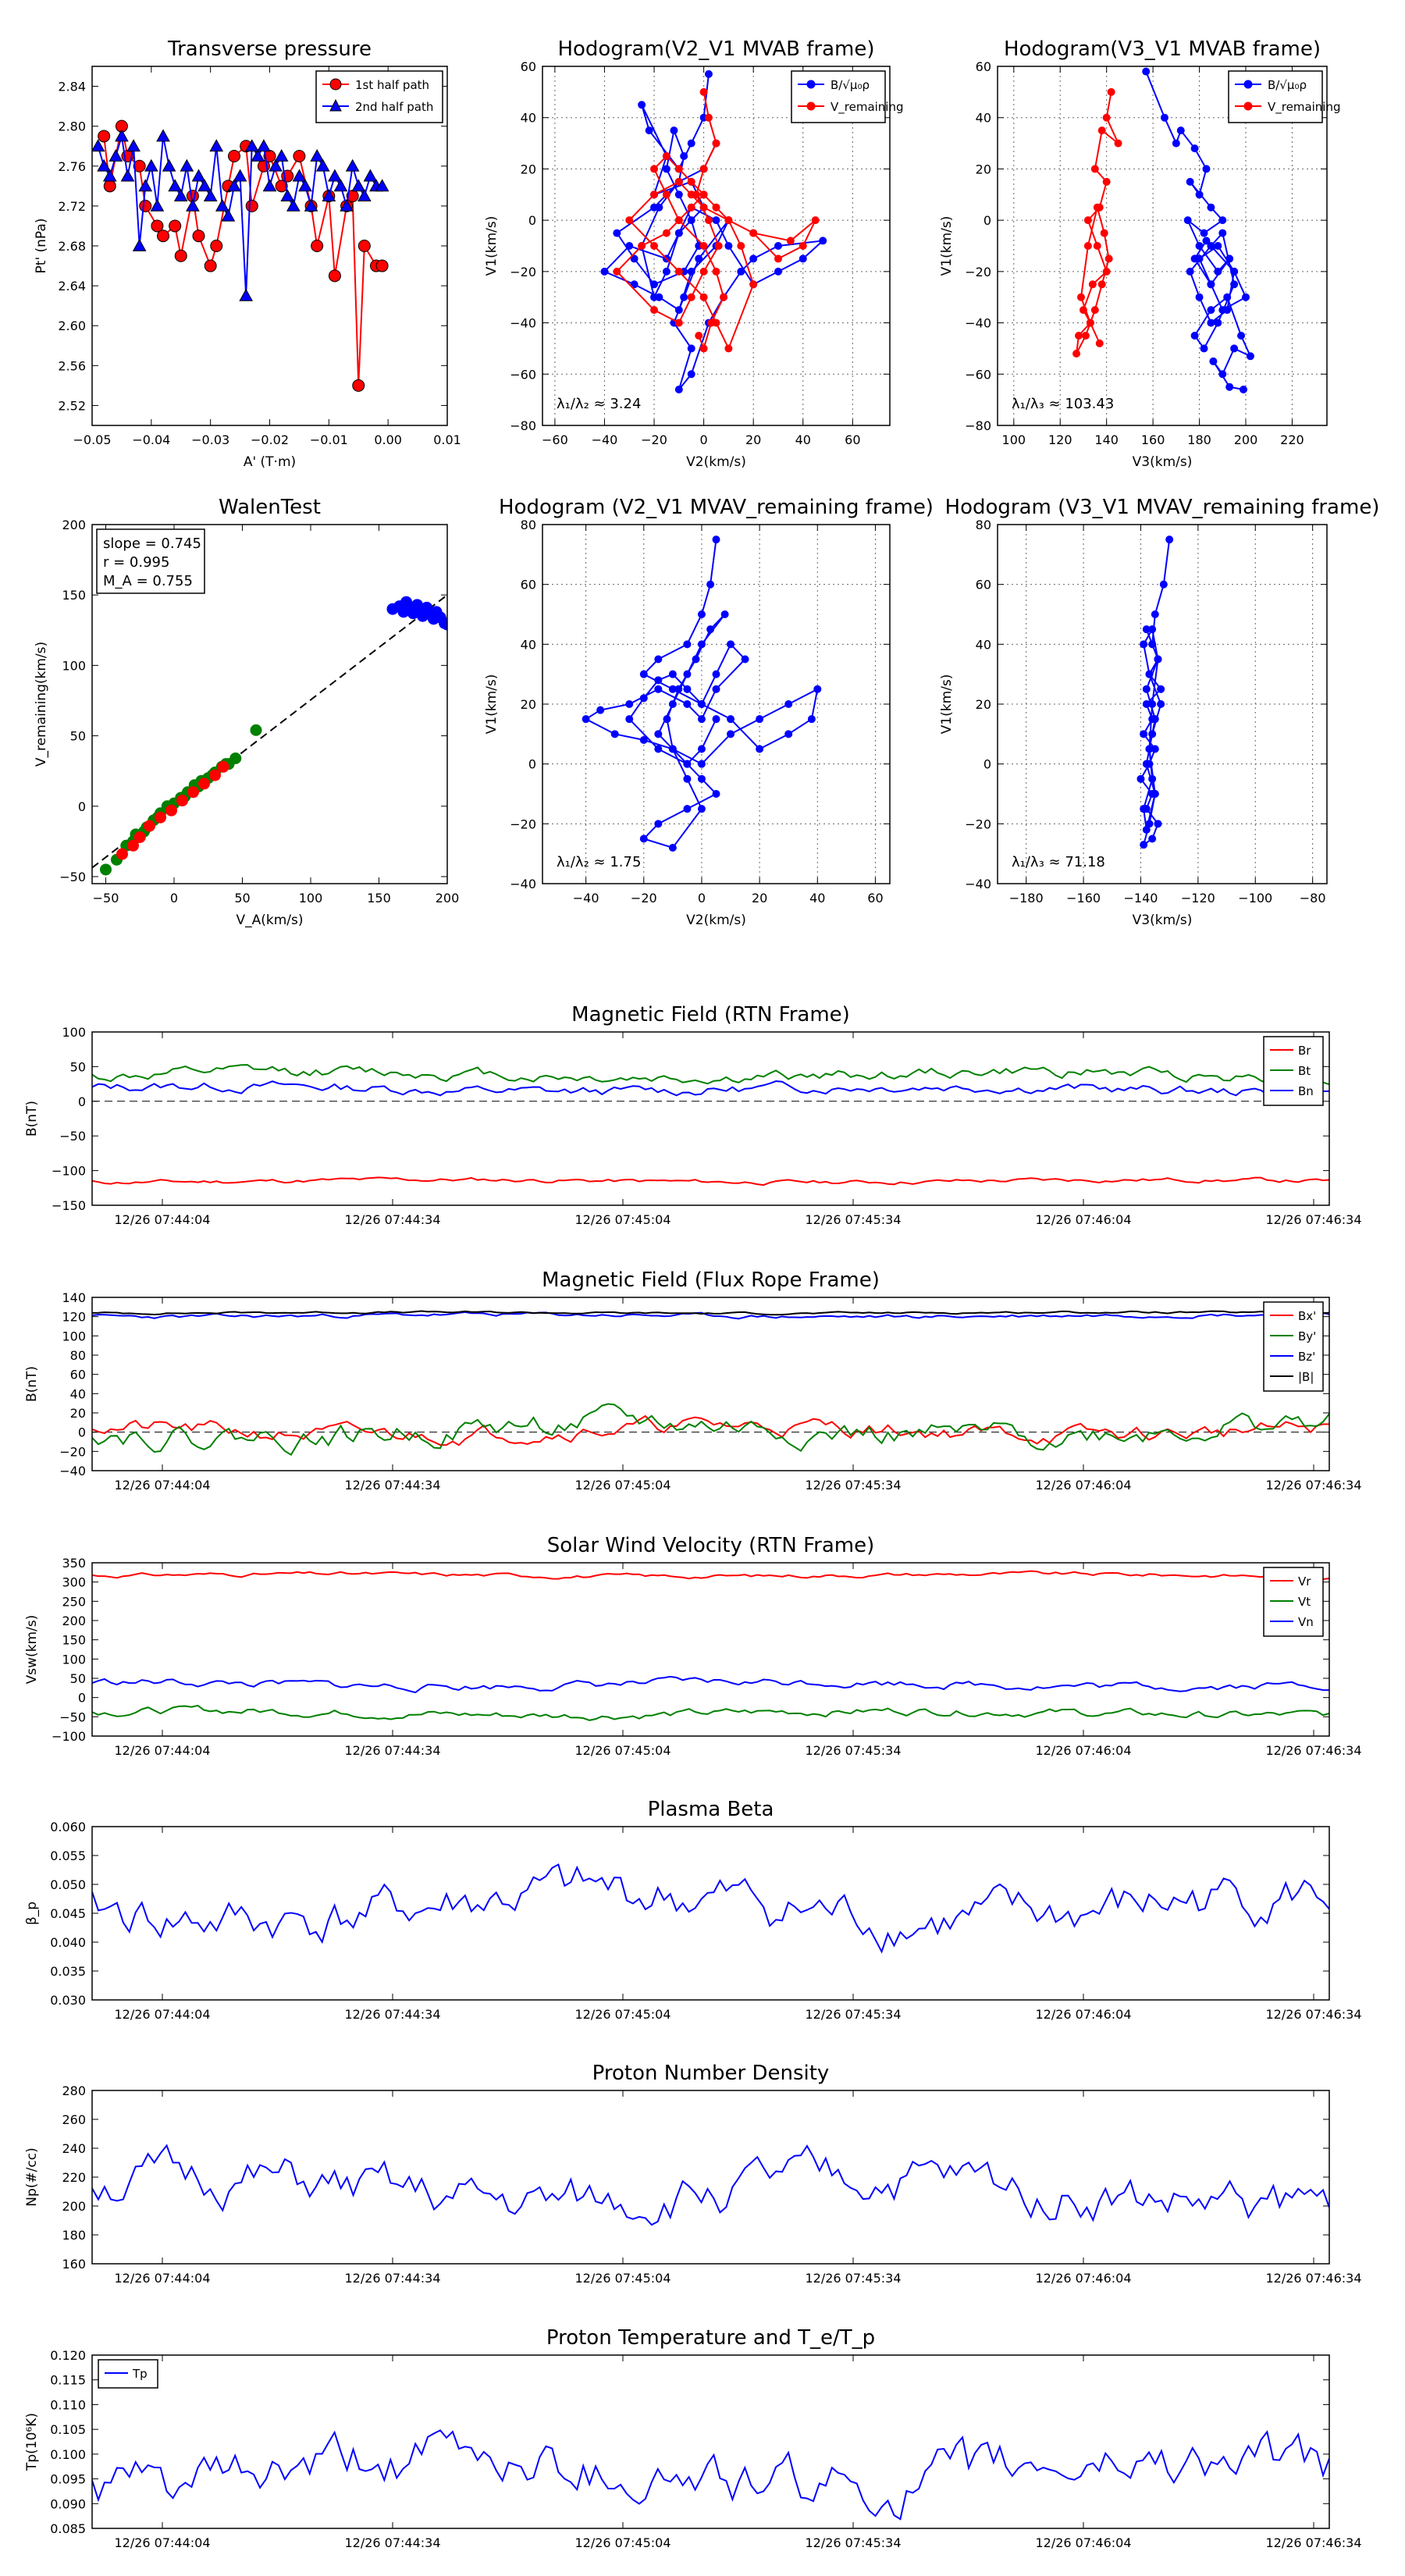  Describe the element at coordinates (1141, 899) in the screenshot. I see `x-tick-label: −140` at that location.